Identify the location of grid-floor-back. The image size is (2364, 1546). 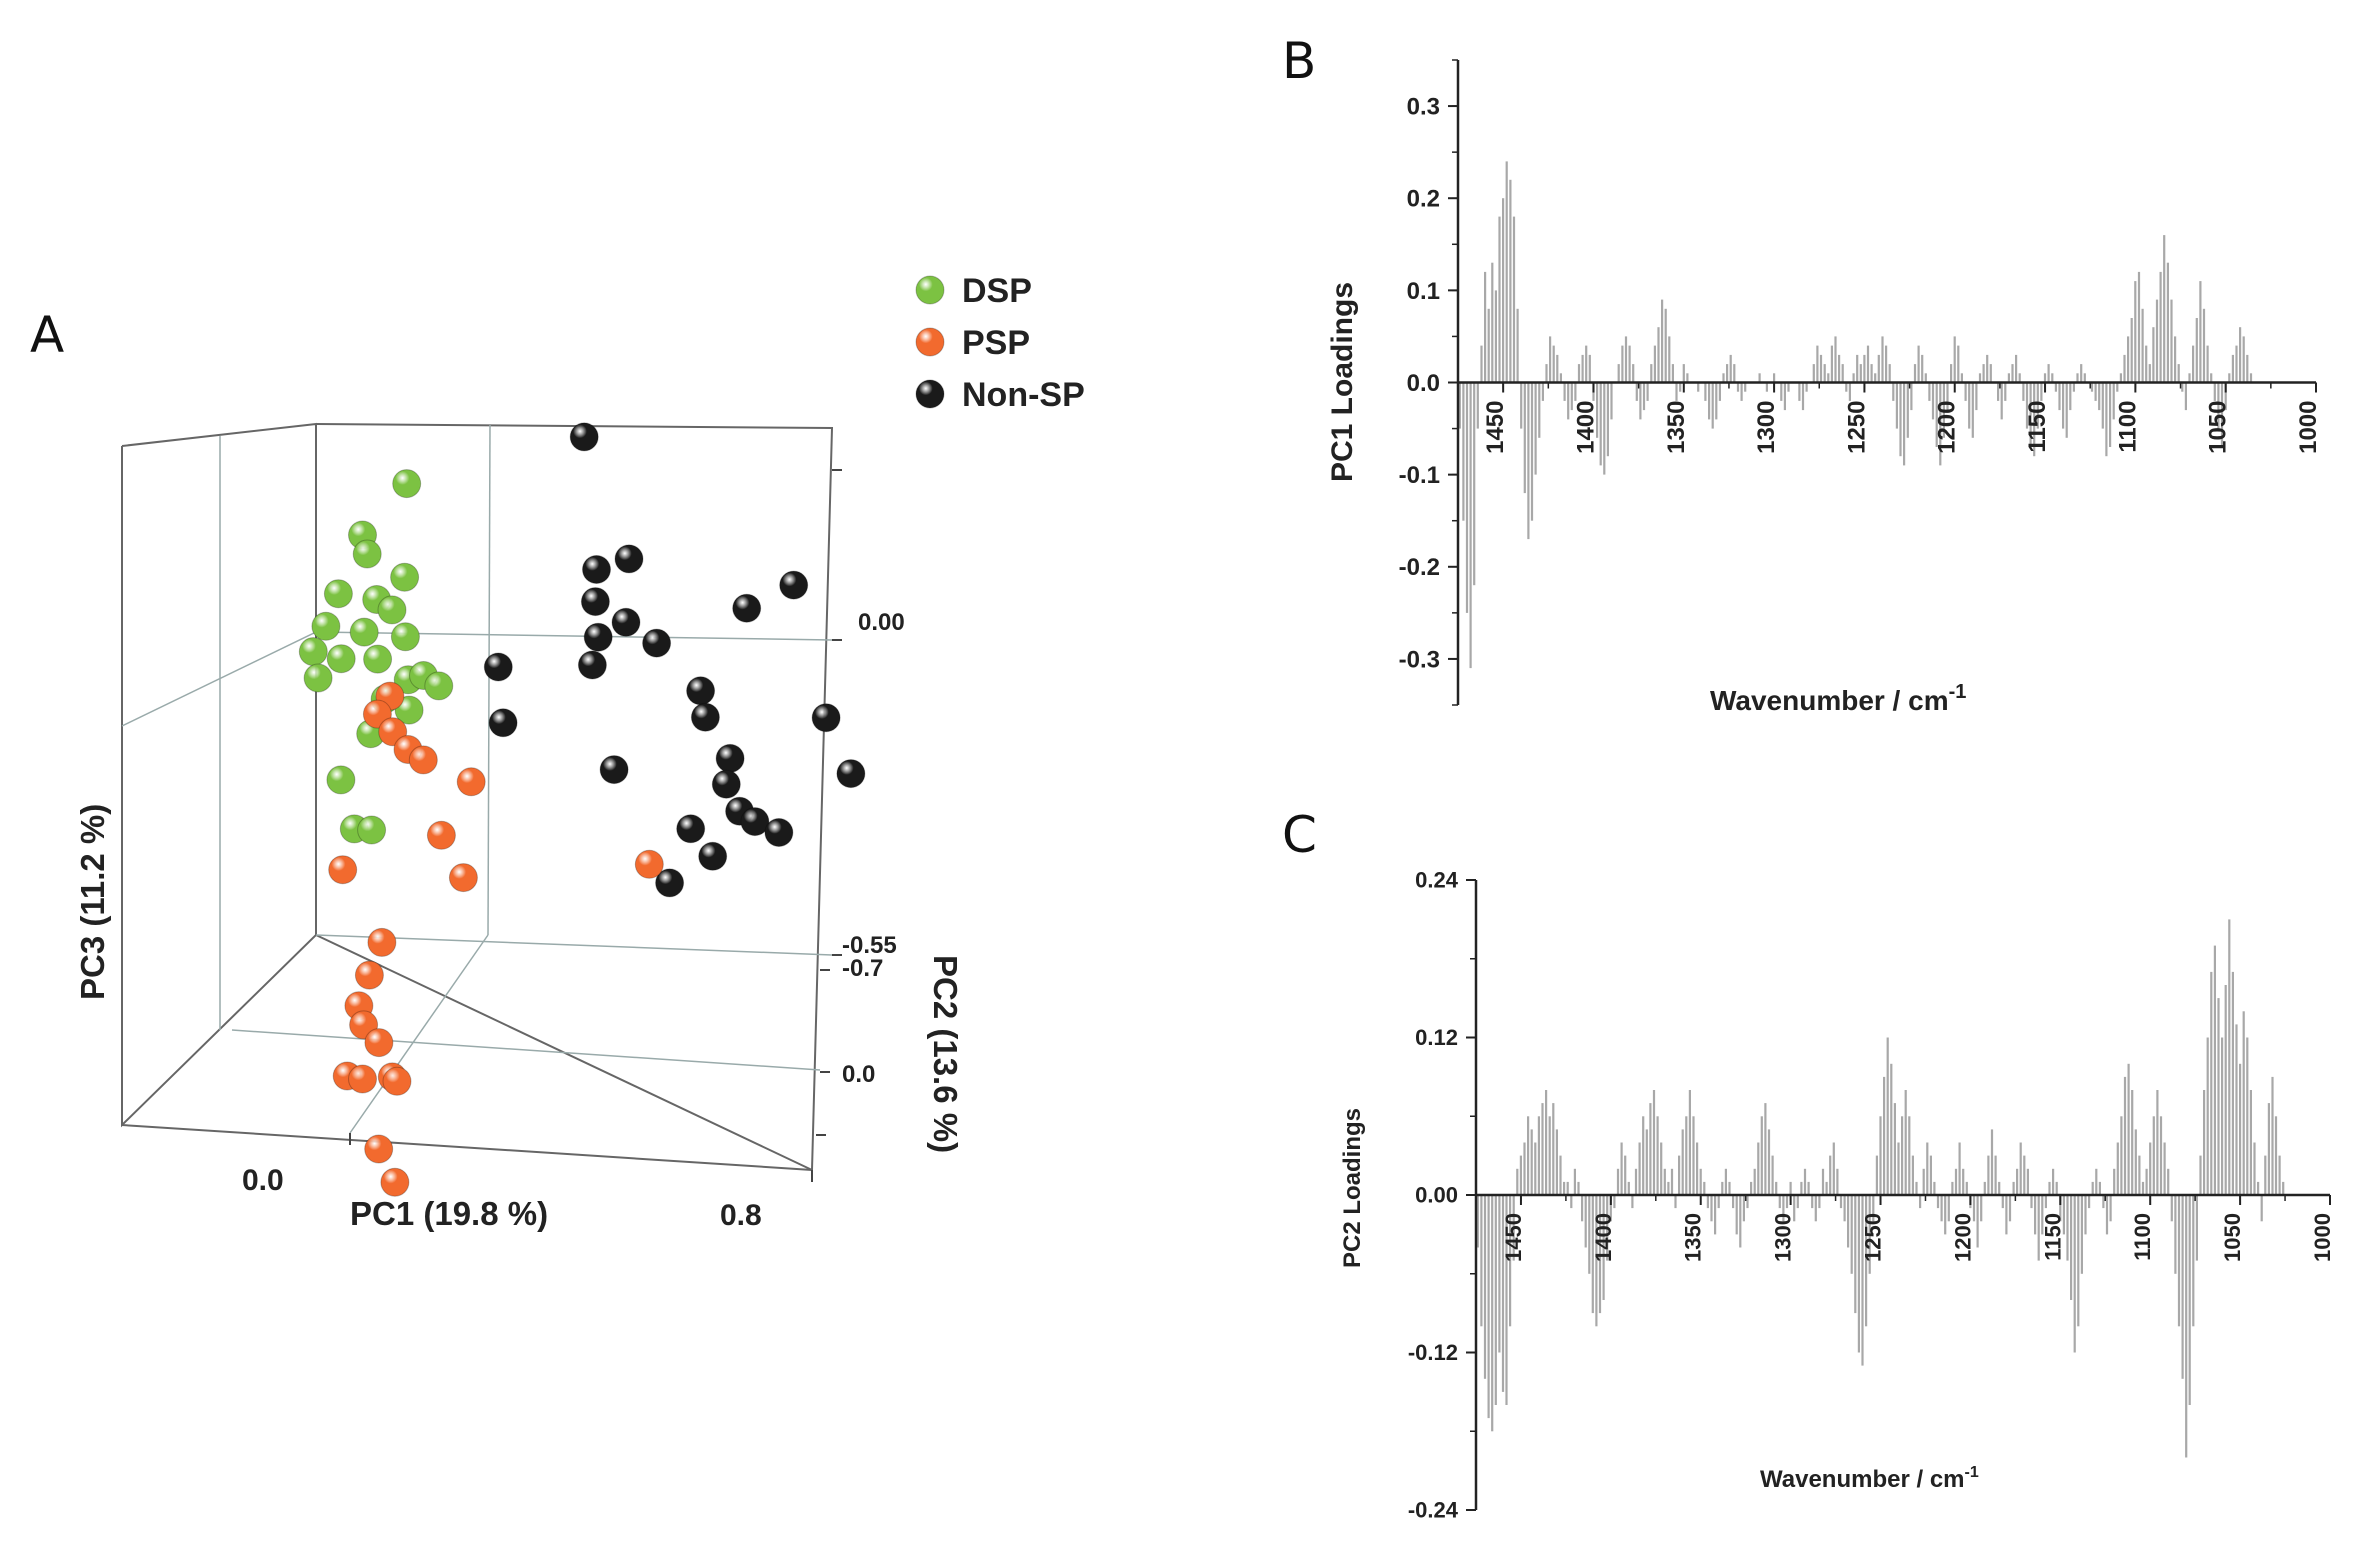
(574, 945).